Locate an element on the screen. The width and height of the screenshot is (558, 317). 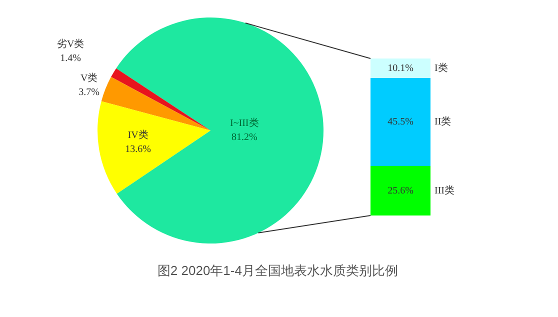
slice-label: IV类 is located at coordinates (138, 135).